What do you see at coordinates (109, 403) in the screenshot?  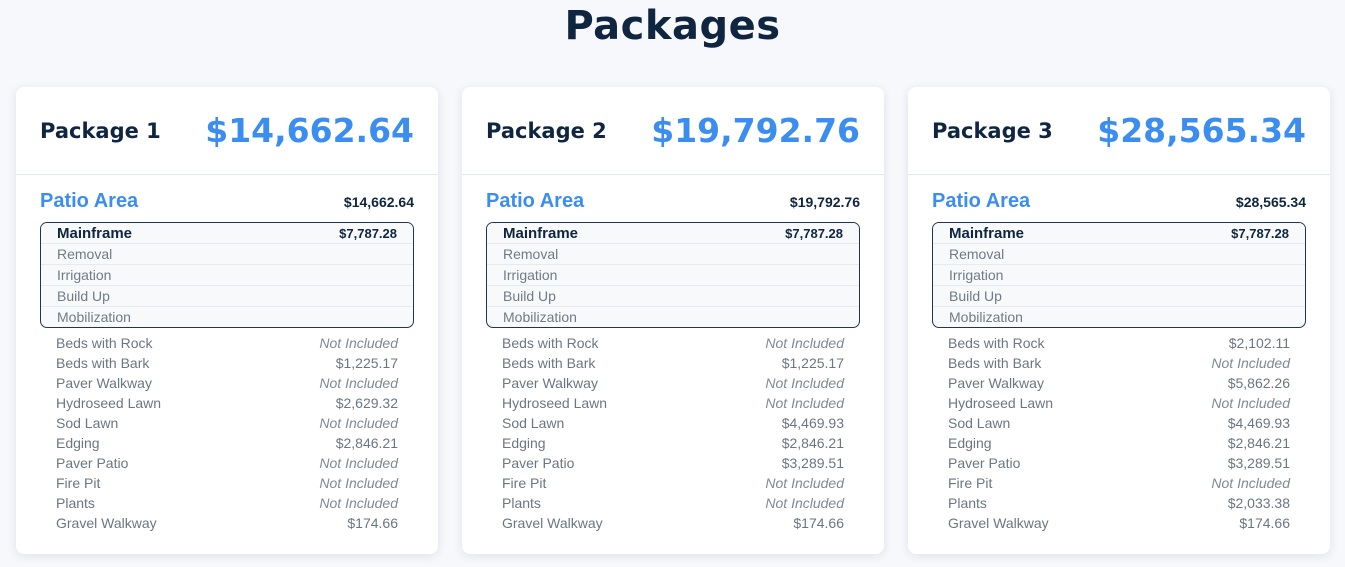 I see `line-item-label: Hydroseed Lawn` at bounding box center [109, 403].